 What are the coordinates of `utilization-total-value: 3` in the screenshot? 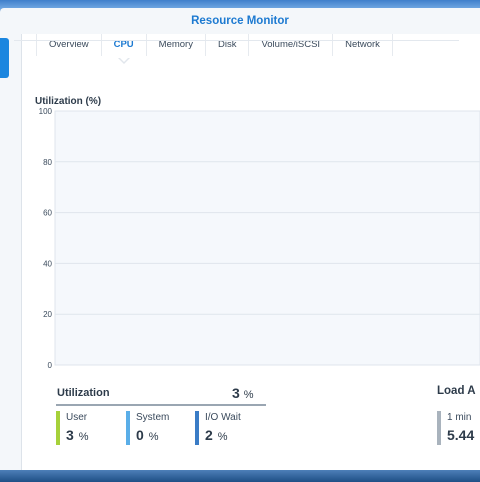 It's located at (236, 393).